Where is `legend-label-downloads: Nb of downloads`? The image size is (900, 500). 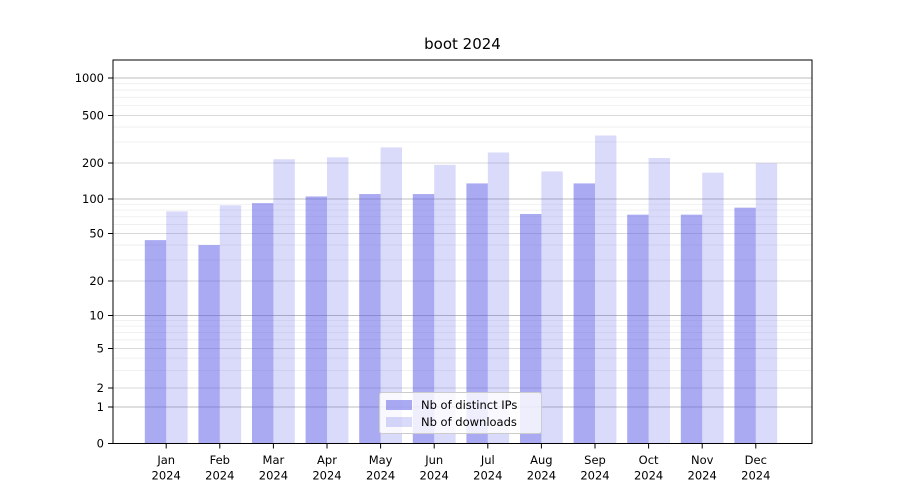
legend-label-downloads: Nb of downloads is located at coordinates (469, 421).